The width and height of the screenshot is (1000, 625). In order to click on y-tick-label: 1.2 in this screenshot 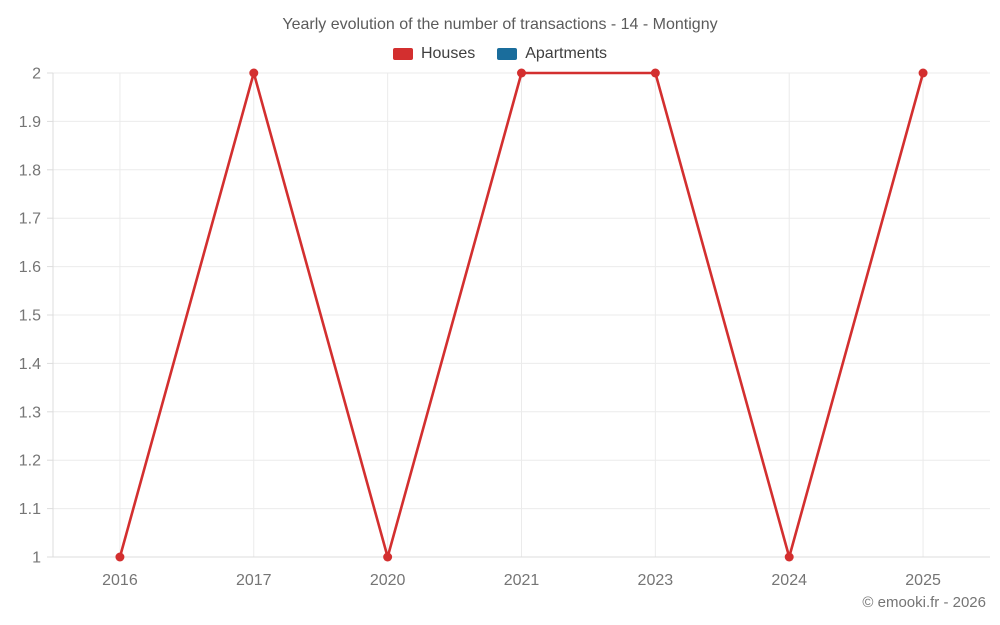, I will do `click(30, 461)`.